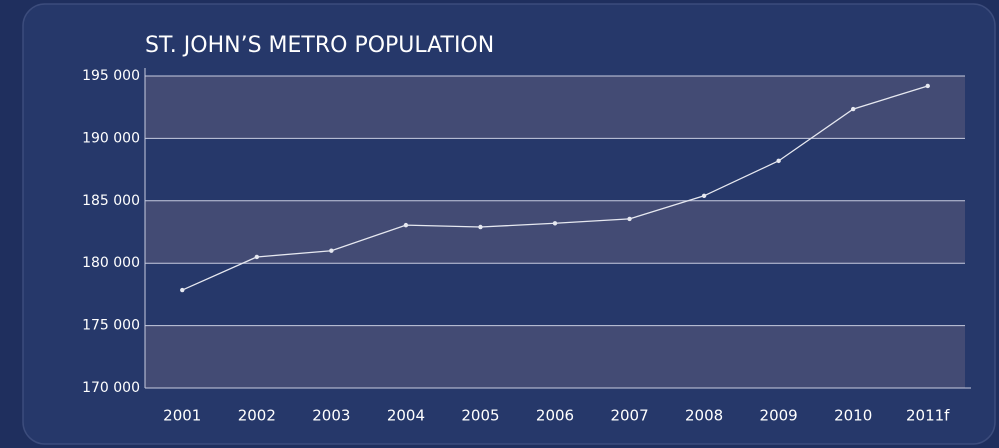 Image resolution: width=999 pixels, height=448 pixels. What do you see at coordinates (182, 416) in the screenshot?
I see `x-tick-label: 2001` at bounding box center [182, 416].